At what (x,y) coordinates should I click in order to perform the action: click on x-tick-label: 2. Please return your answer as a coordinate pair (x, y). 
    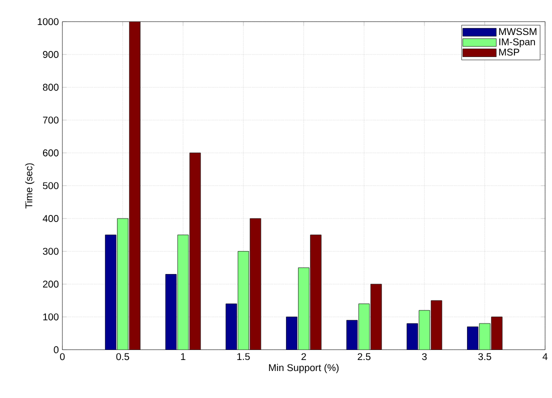
    Looking at the image, I should click on (304, 356).